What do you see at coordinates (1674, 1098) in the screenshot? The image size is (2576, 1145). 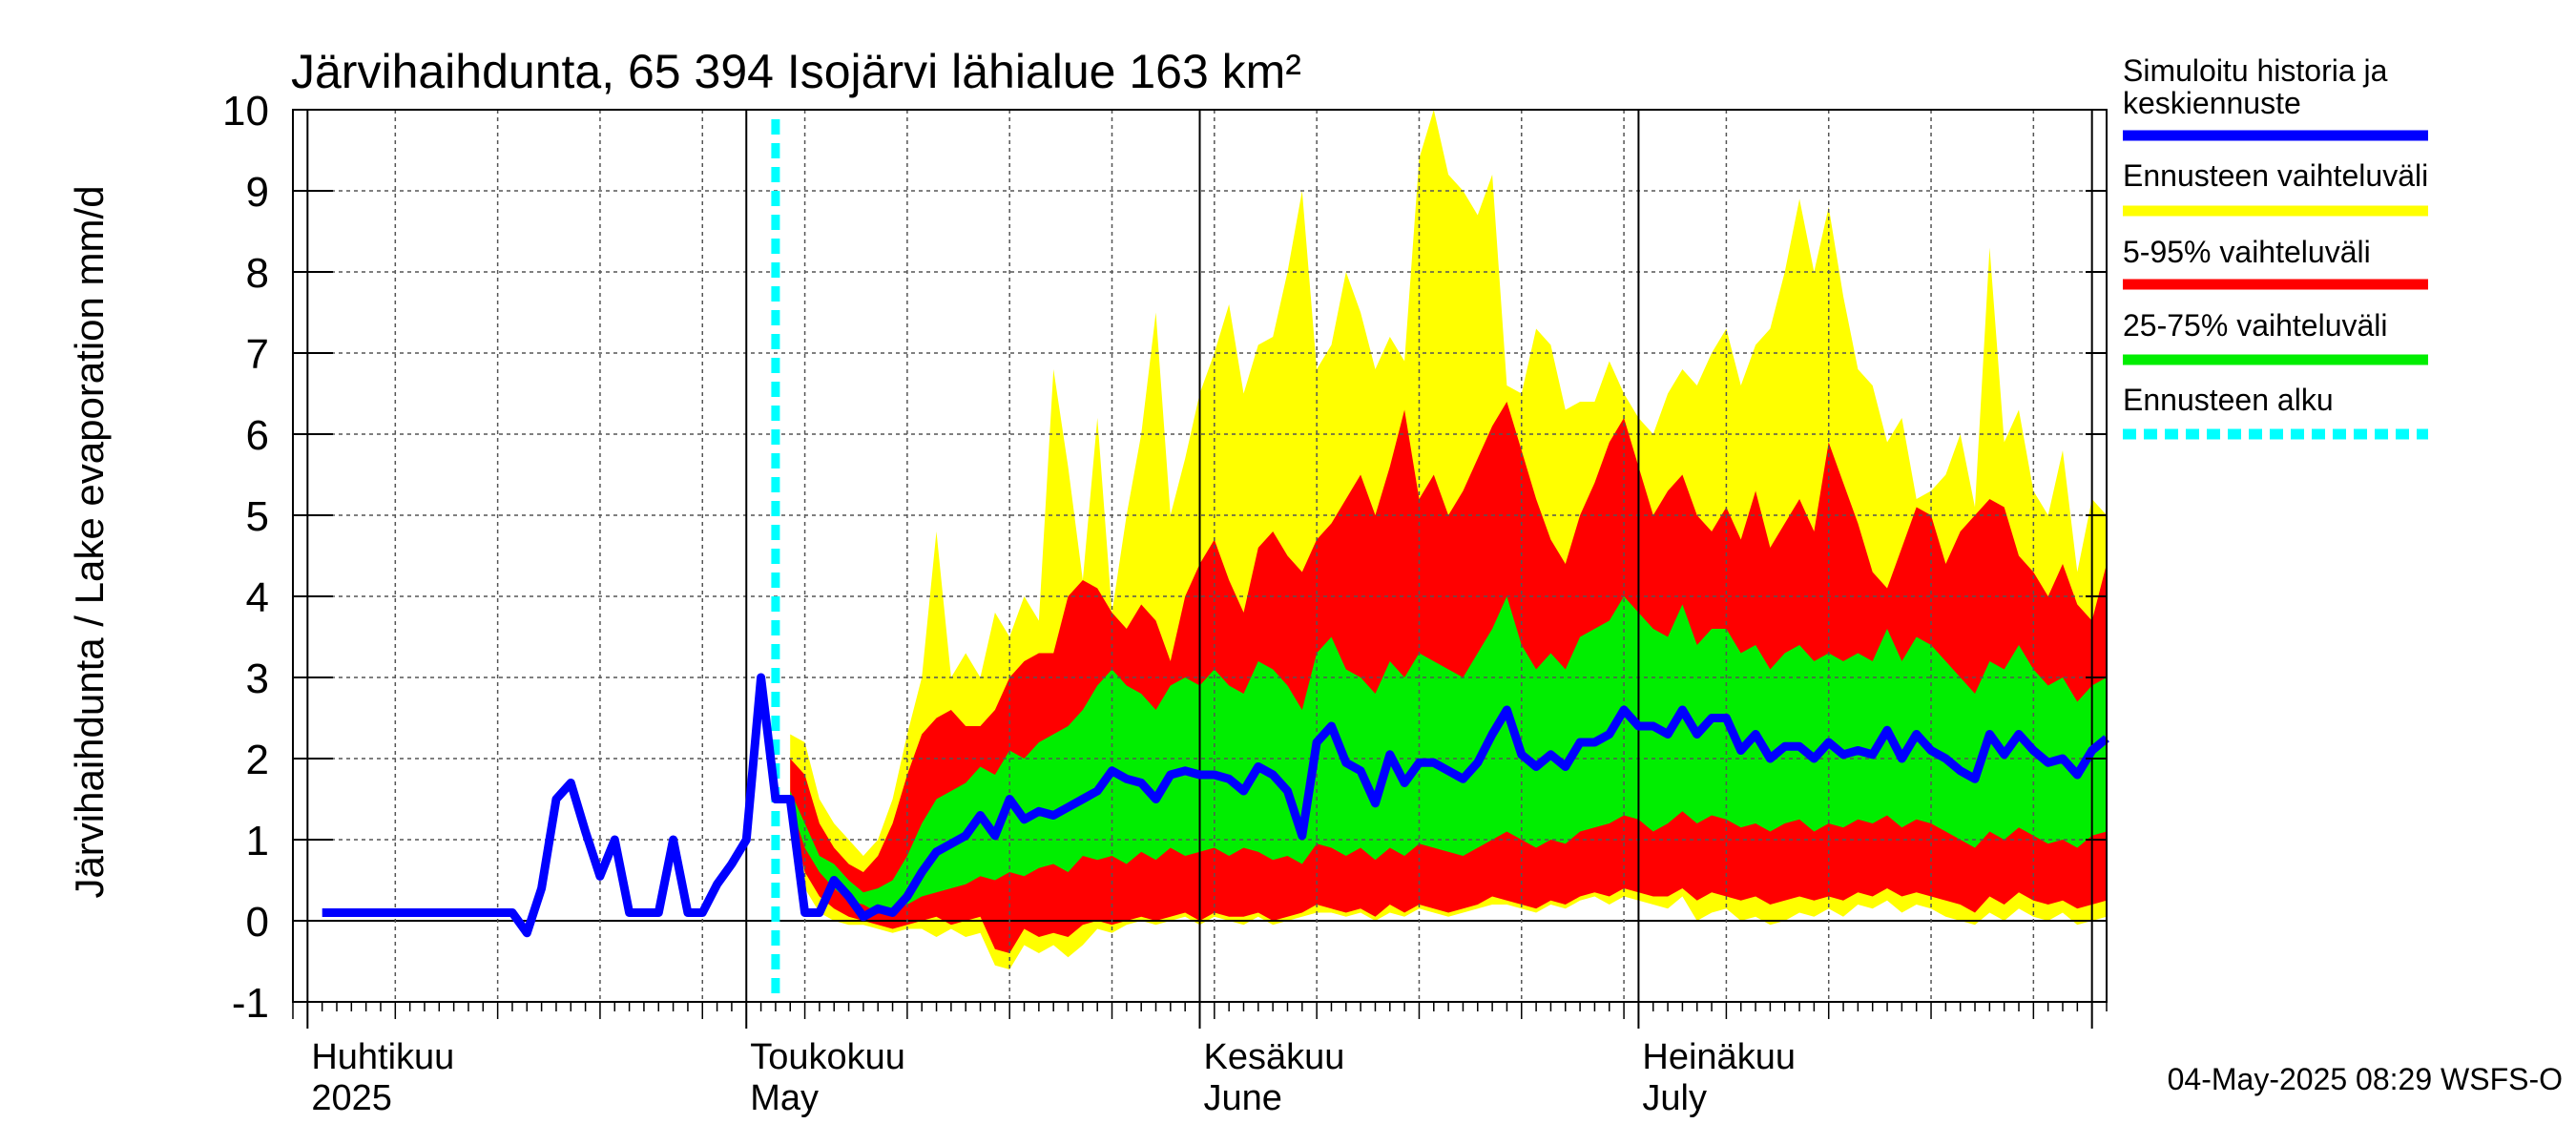 I see `x-month-label-en: July` at bounding box center [1674, 1098].